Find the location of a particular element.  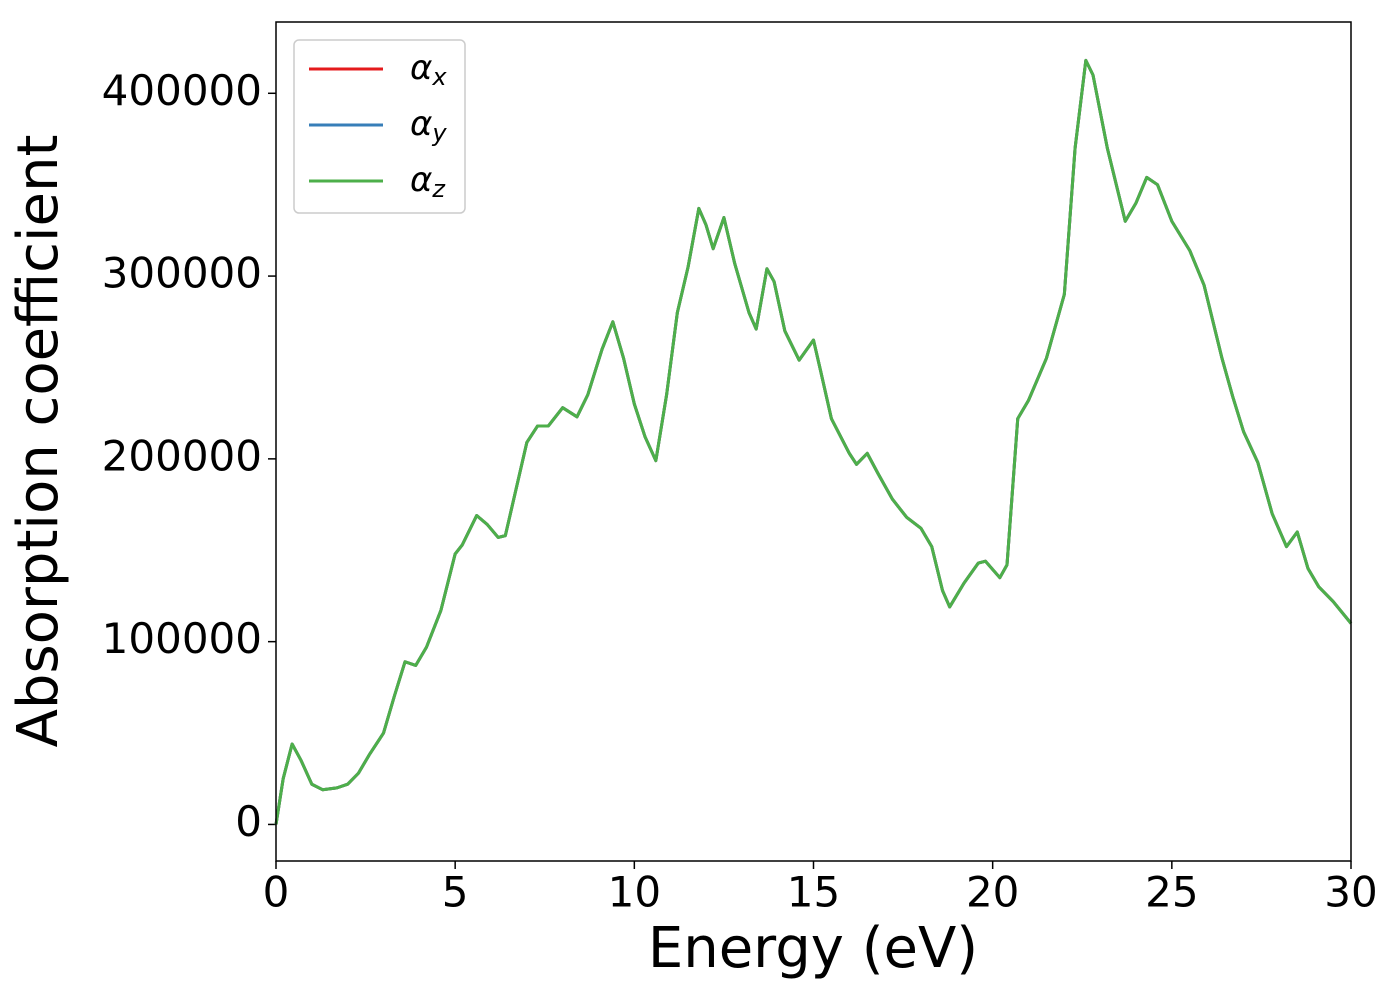

x-tick-label: 20 is located at coordinates (992, 892).